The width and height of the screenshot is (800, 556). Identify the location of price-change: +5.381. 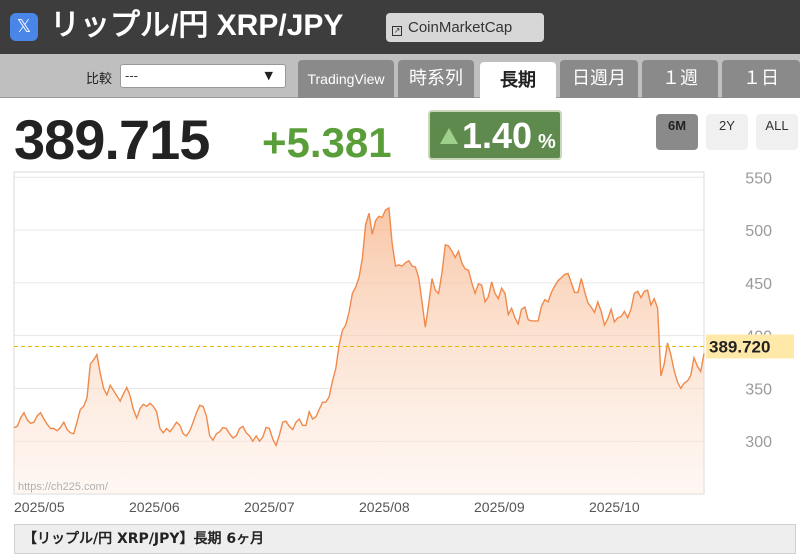
(327, 142).